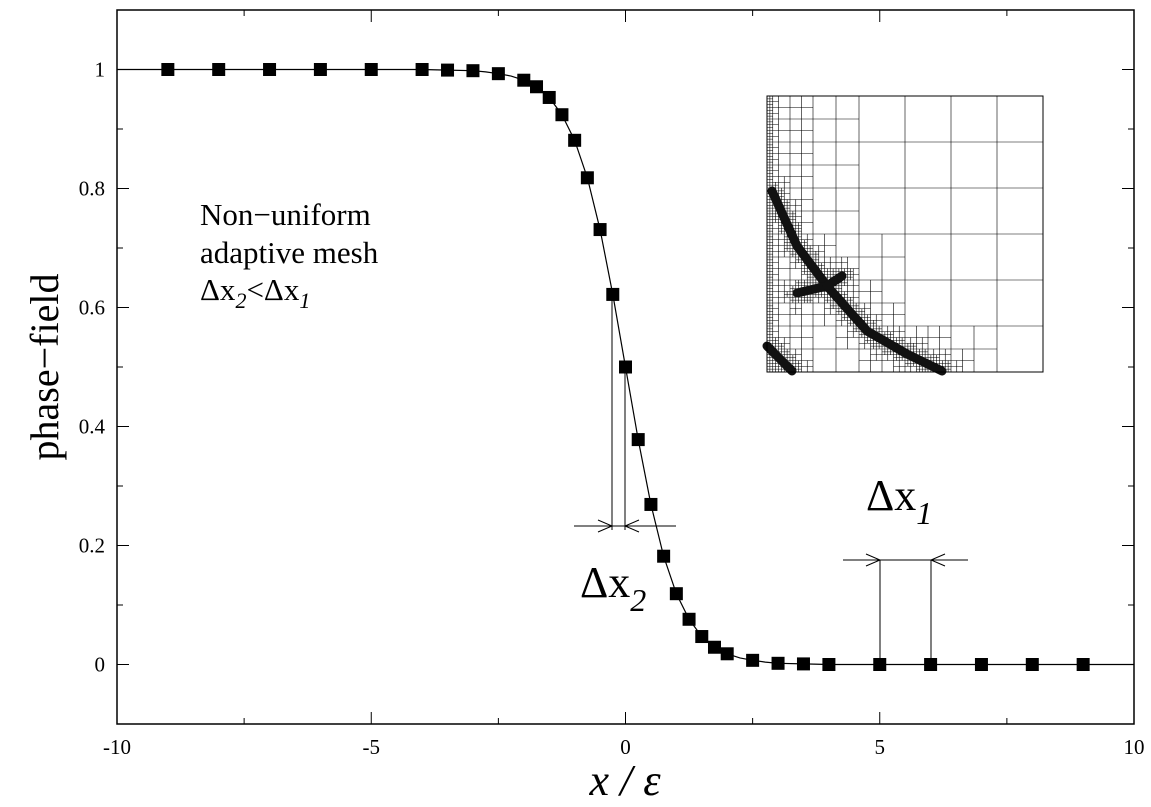  I want to click on annotation-part: <Δx, so click(272, 289).